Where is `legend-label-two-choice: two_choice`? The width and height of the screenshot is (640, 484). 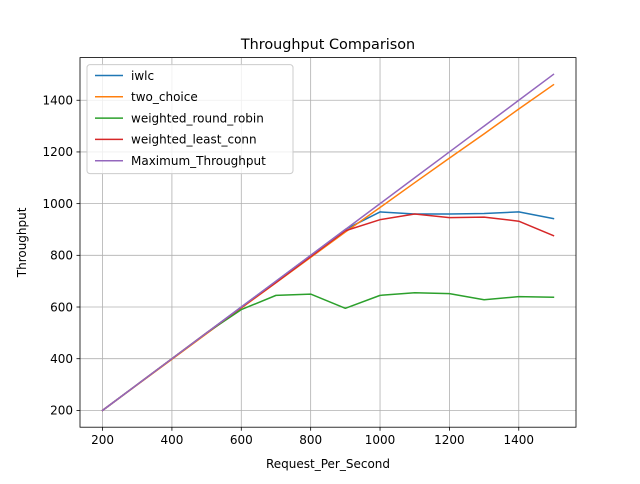
legend-label-two-choice: two_choice is located at coordinates (164, 97).